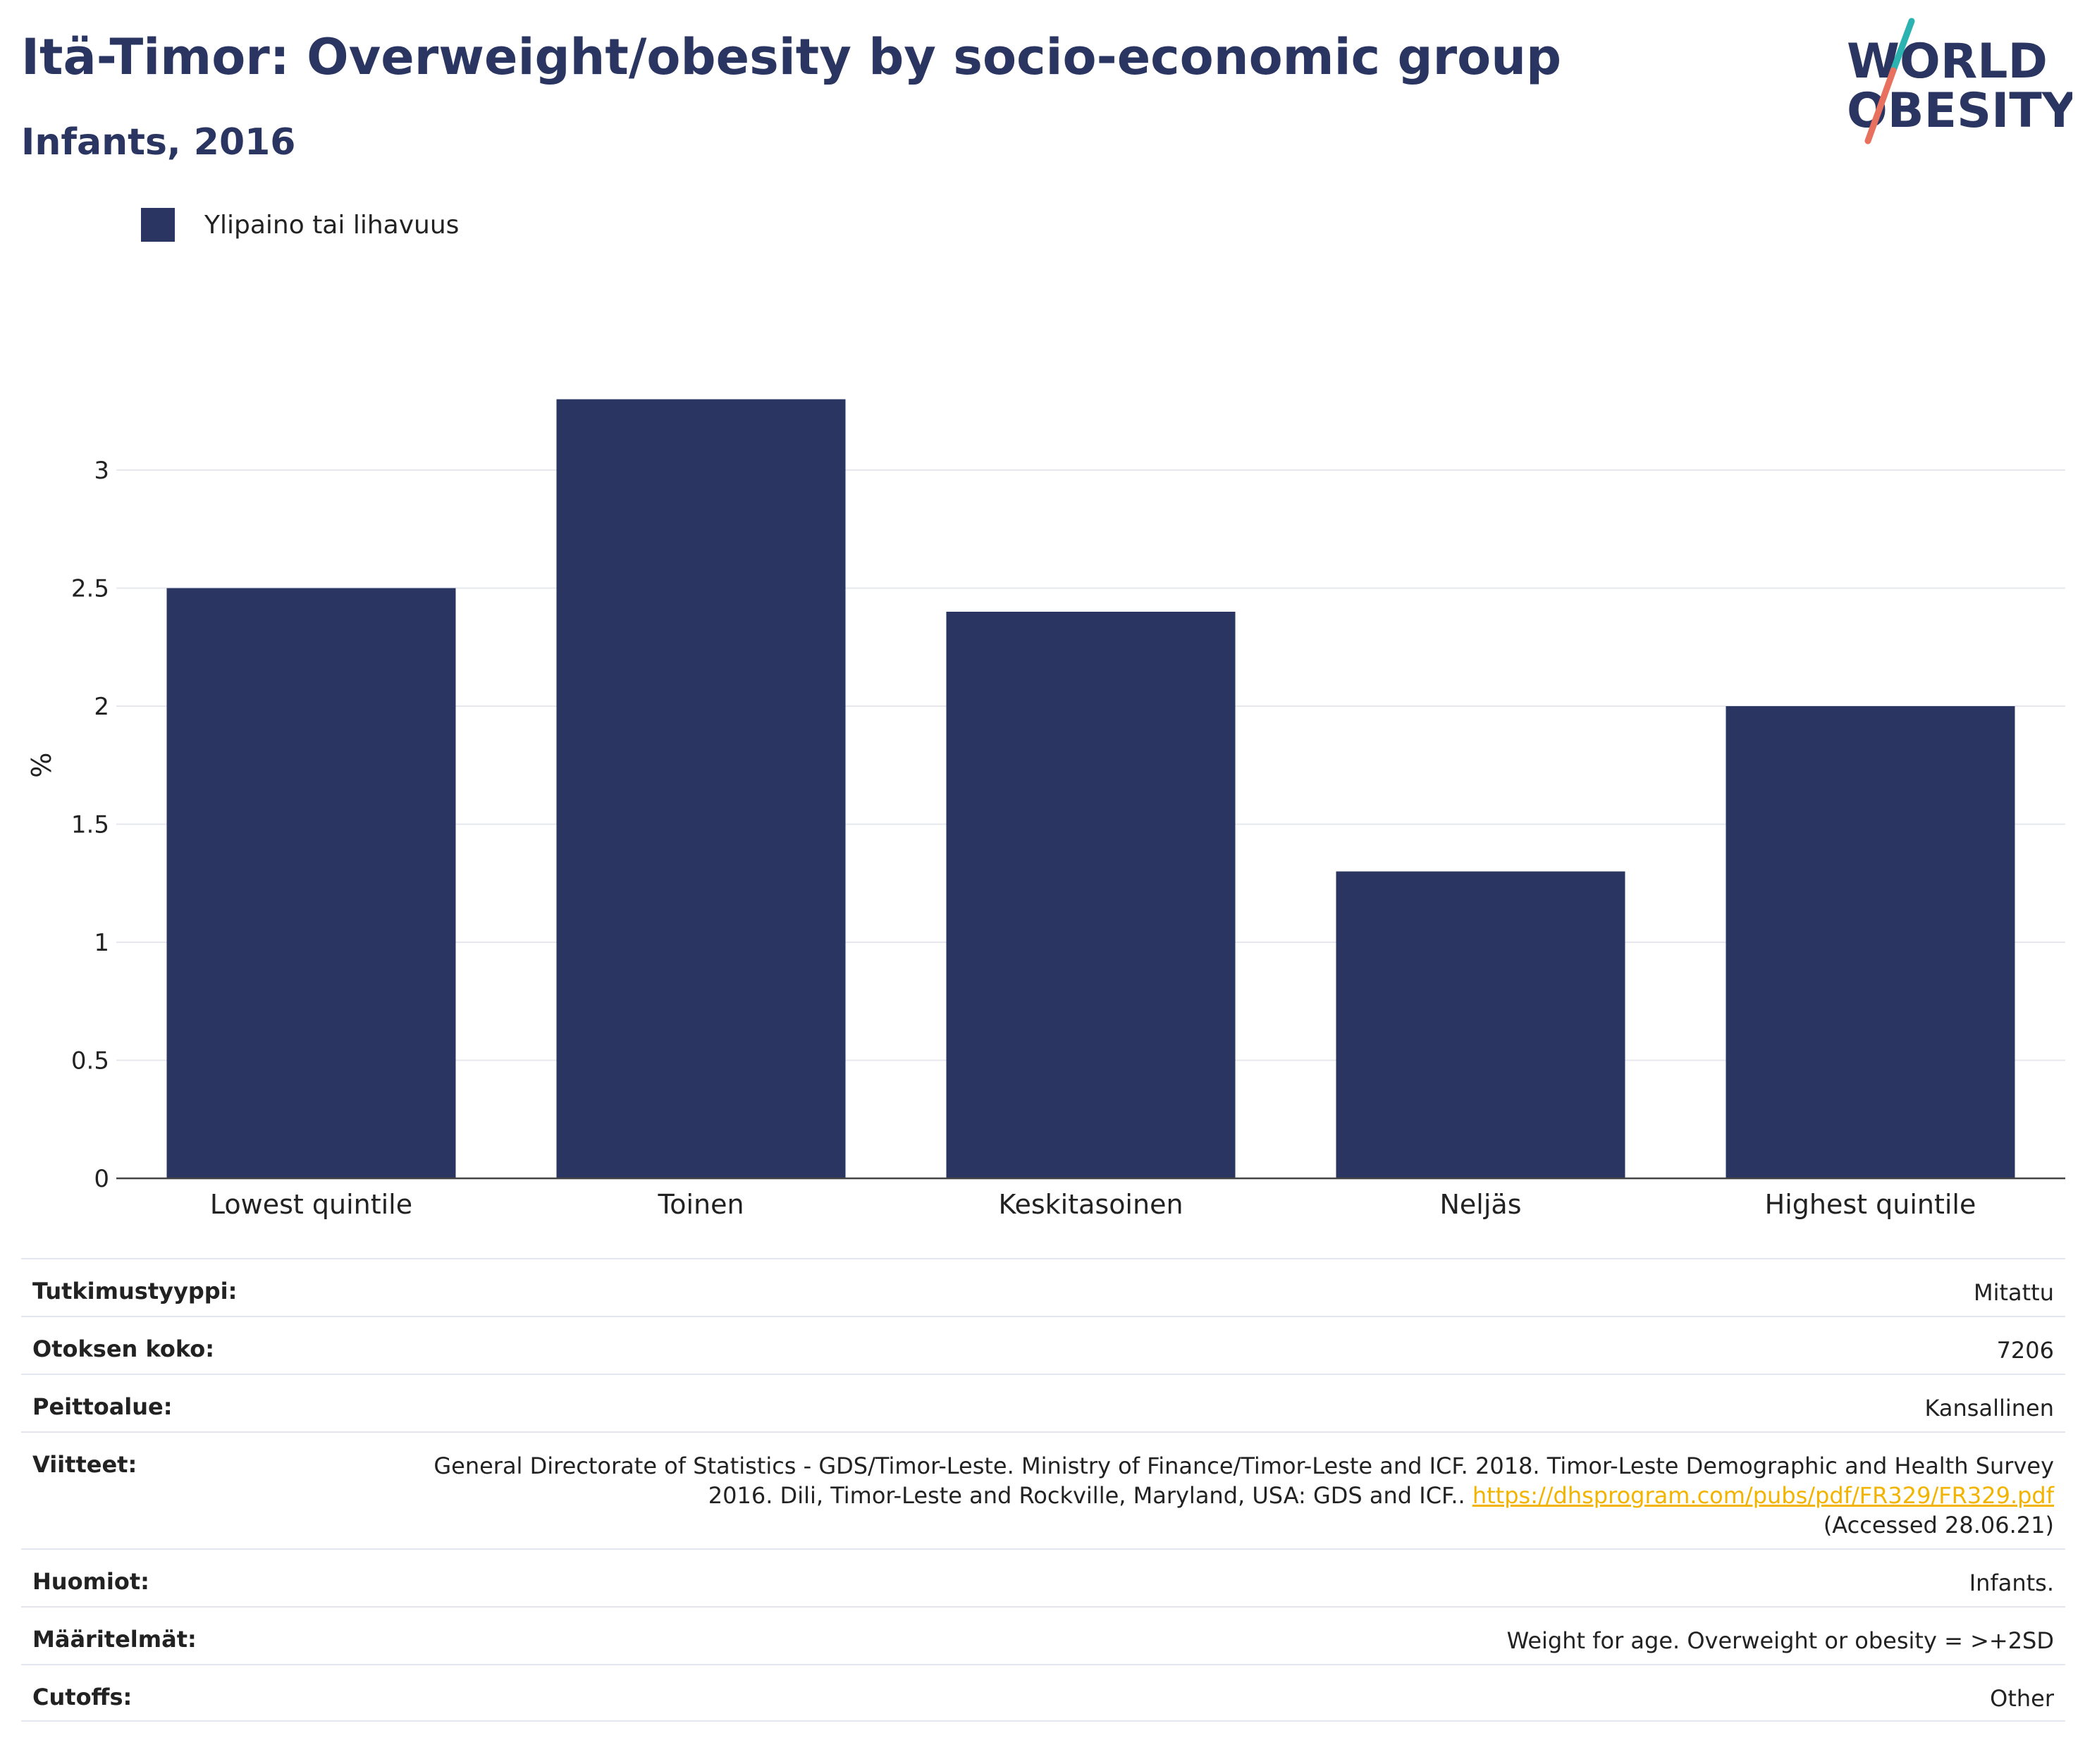 The width and height of the screenshot is (2085, 1764). Describe the element at coordinates (90, 1581) in the screenshot. I see `metadata-key: Huomiot:` at that location.